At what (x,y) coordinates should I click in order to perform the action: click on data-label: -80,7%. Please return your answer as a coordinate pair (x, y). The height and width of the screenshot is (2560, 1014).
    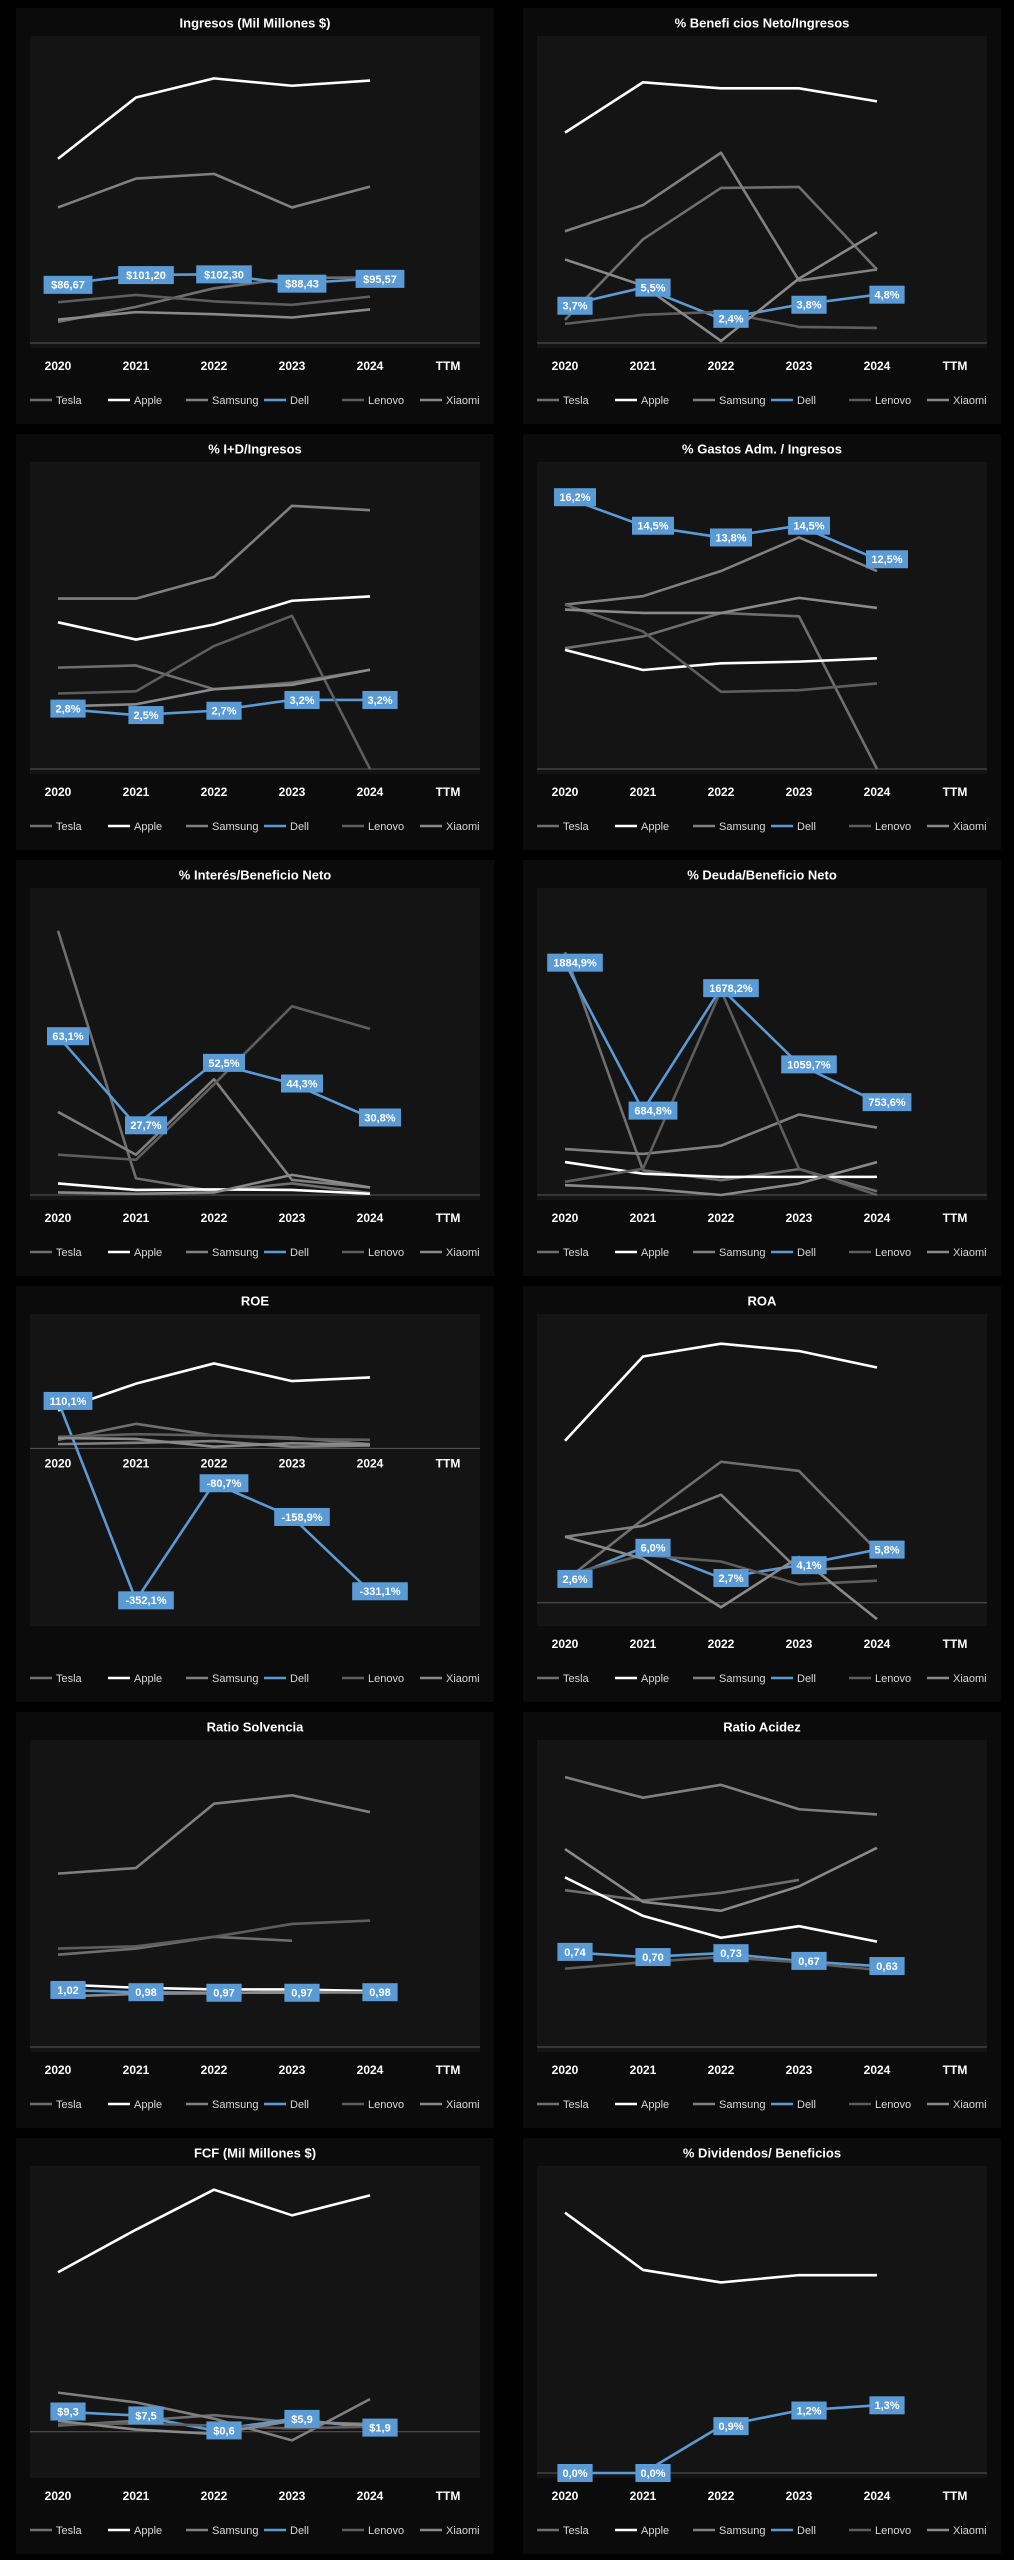
    Looking at the image, I should click on (224, 1484).